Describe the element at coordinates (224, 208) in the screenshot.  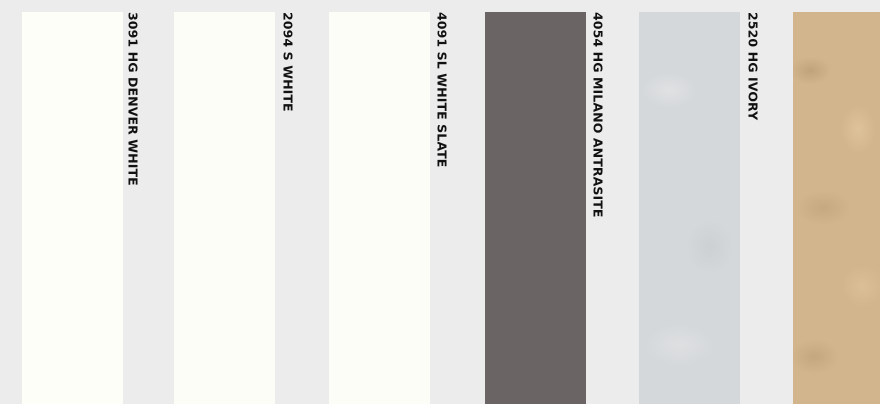
I see `swatch-s-white` at that location.